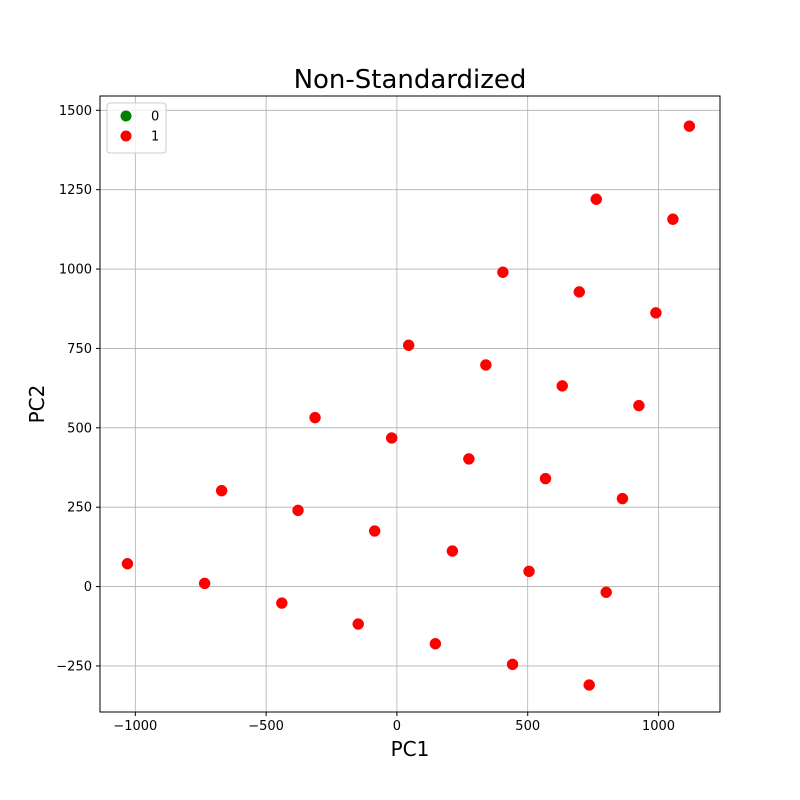 The height and width of the screenshot is (800, 800). What do you see at coordinates (88, 587) in the screenshot?
I see `y-tick-label: 0` at bounding box center [88, 587].